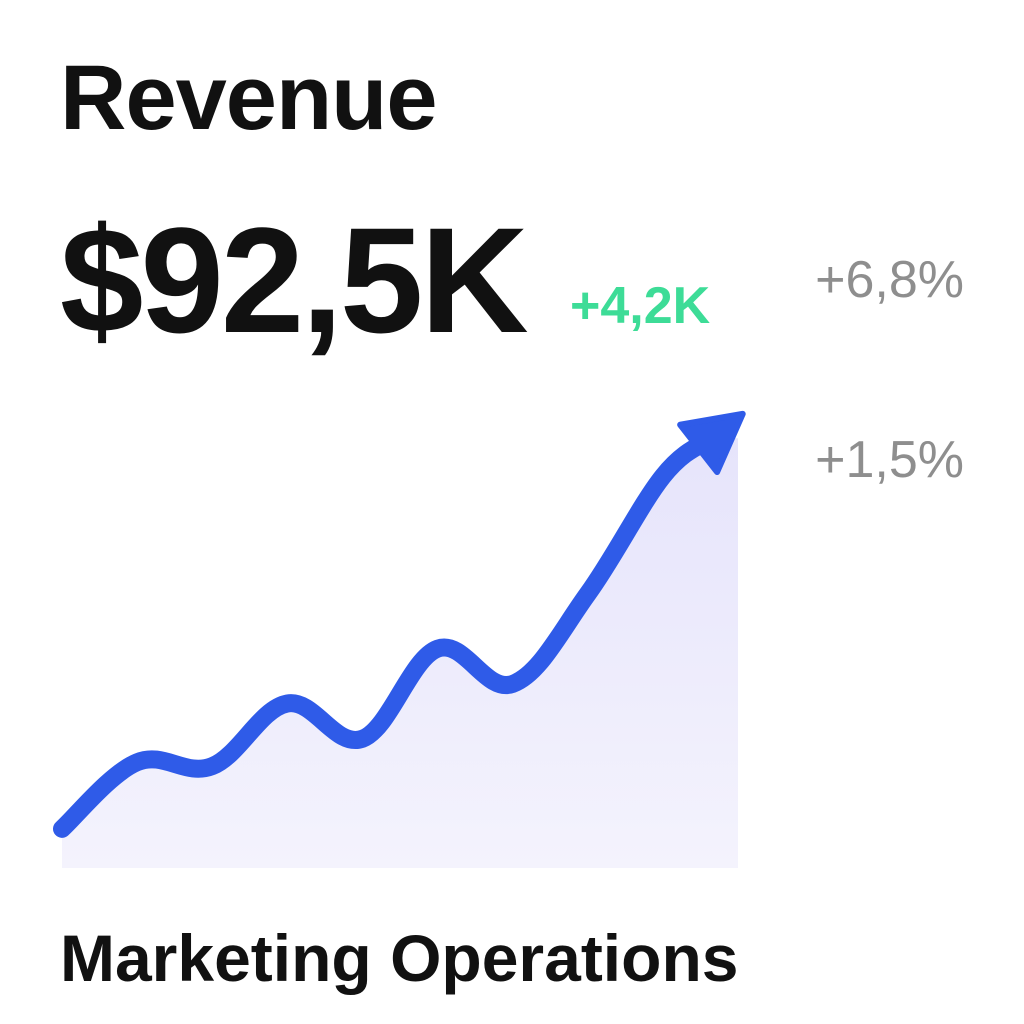  Describe the element at coordinates (889, 460) in the screenshot. I see `percent-change-secondary: +1,5%` at that location.